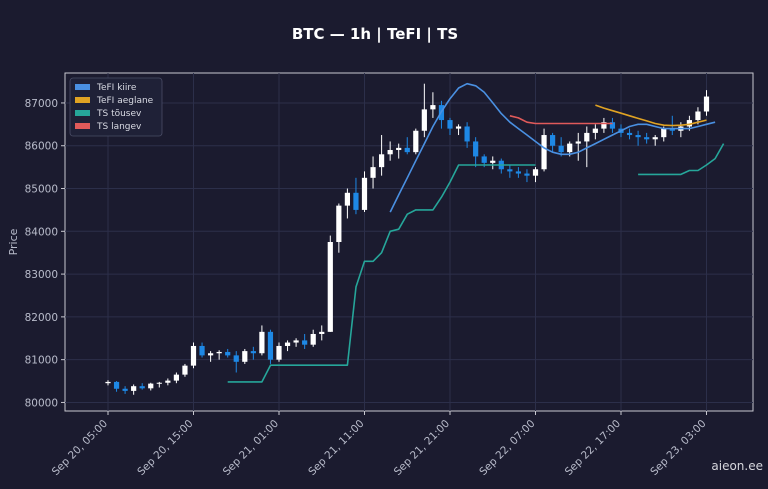  Describe the element at coordinates (119, 127) in the screenshot. I see `legend-label: TS langev` at that location.